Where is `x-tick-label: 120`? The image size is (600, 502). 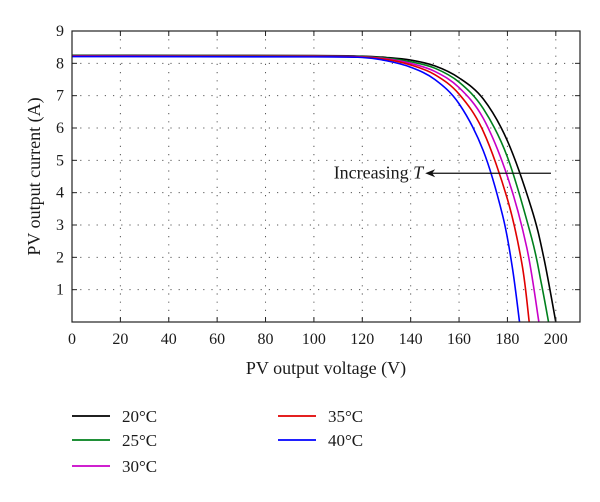
x-tick-label: 120 is located at coordinates (362, 339).